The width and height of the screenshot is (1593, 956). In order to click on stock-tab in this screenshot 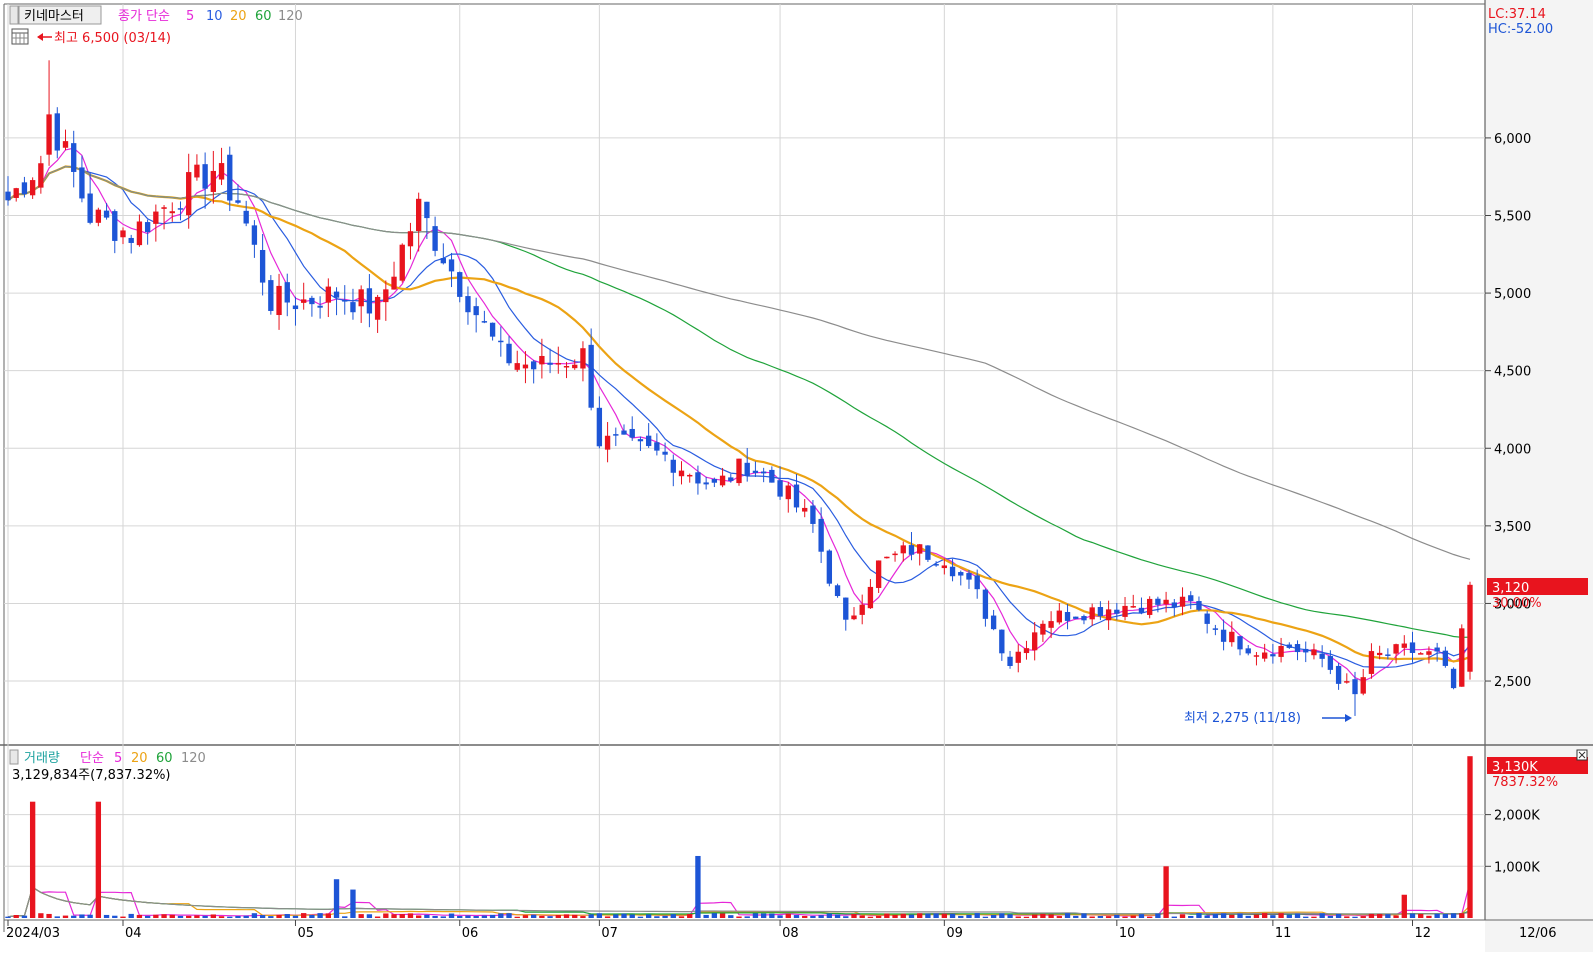, I will do `click(60, 15)`.